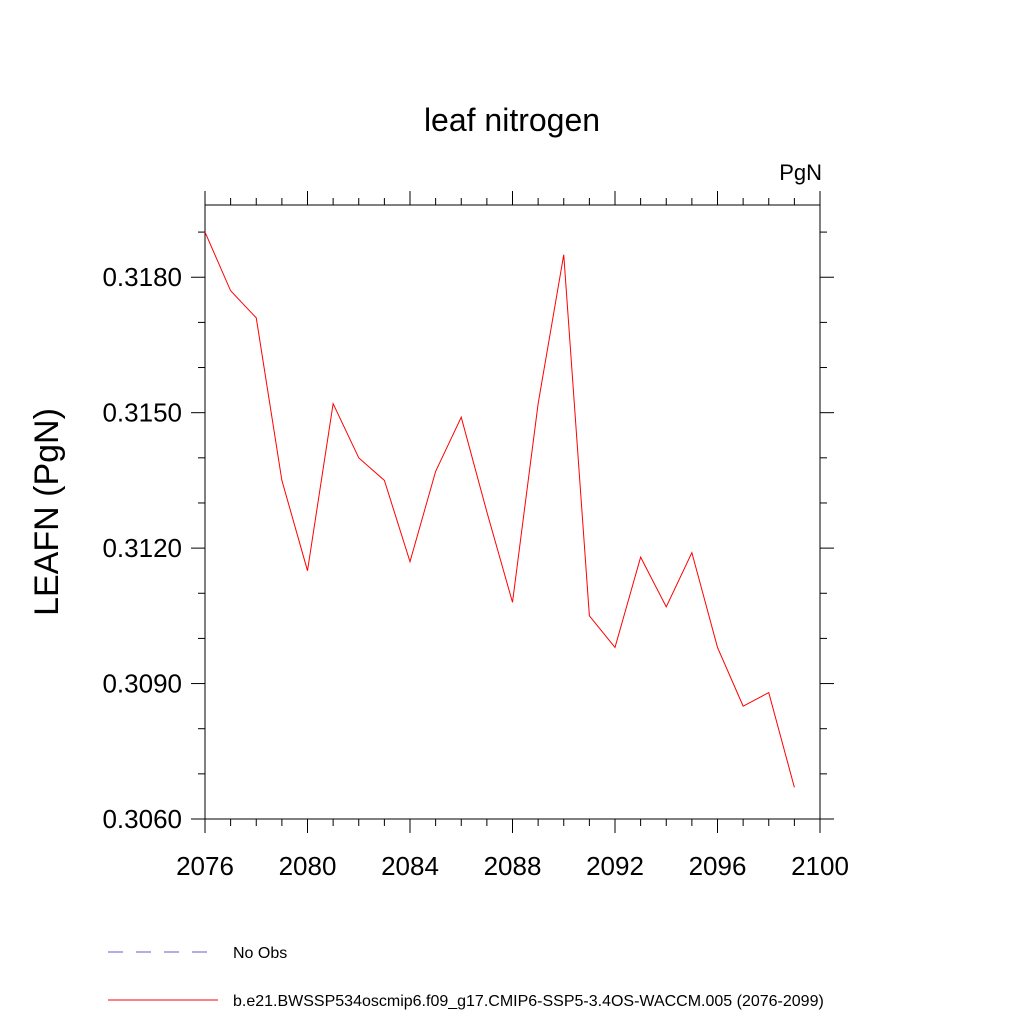  What do you see at coordinates (820, 866) in the screenshot?
I see `x-tick-label: 2100` at bounding box center [820, 866].